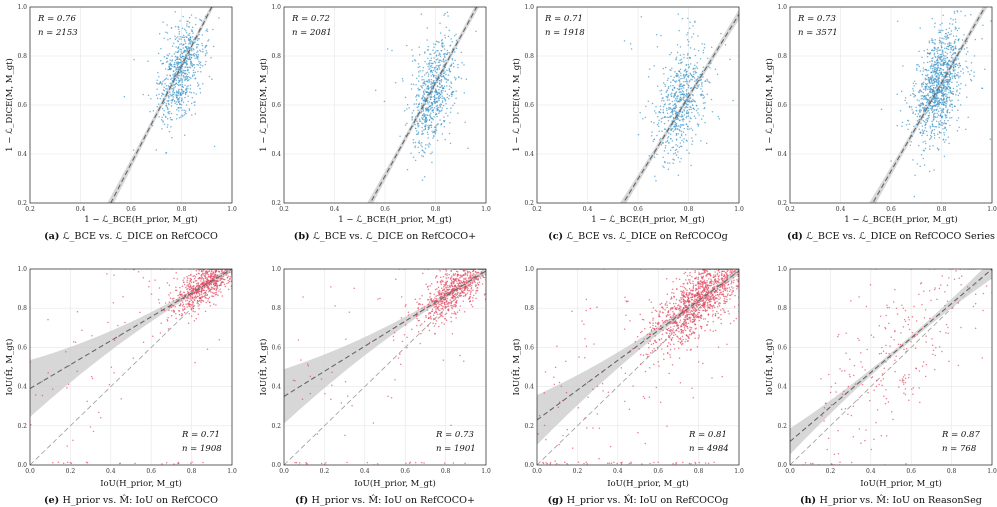 The width and height of the screenshot is (997, 507). I want to click on x-tick-label: 0.6, so click(405, 471).